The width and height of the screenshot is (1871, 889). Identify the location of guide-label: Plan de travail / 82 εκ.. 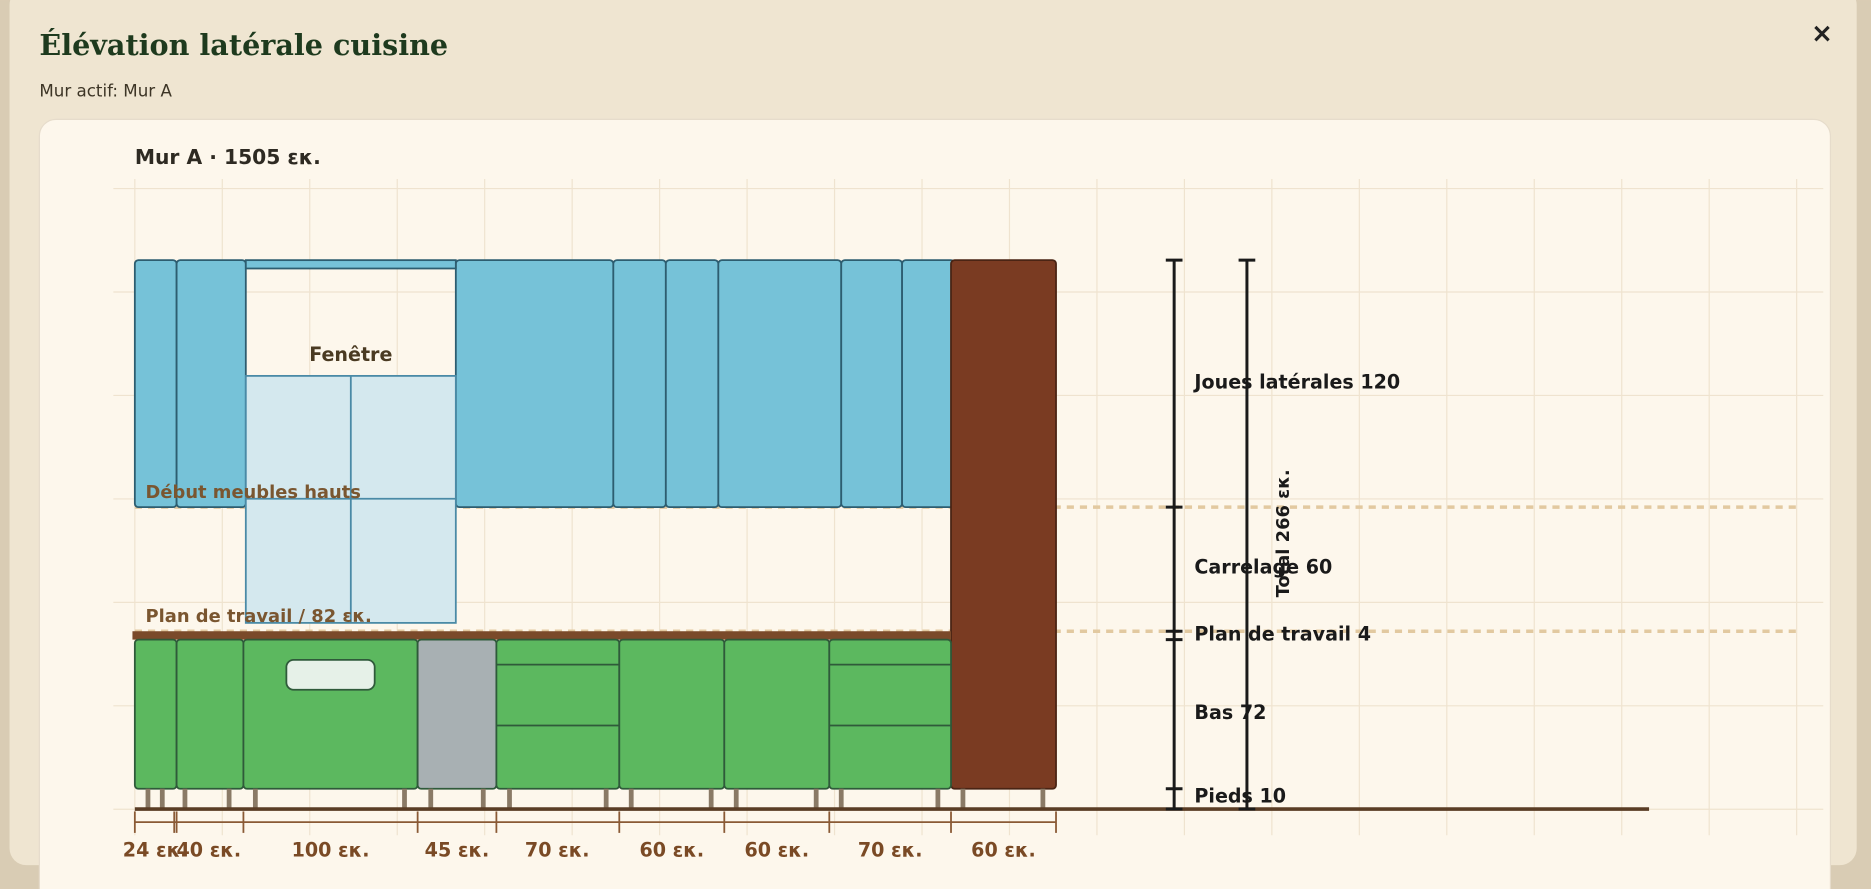
(259, 616).